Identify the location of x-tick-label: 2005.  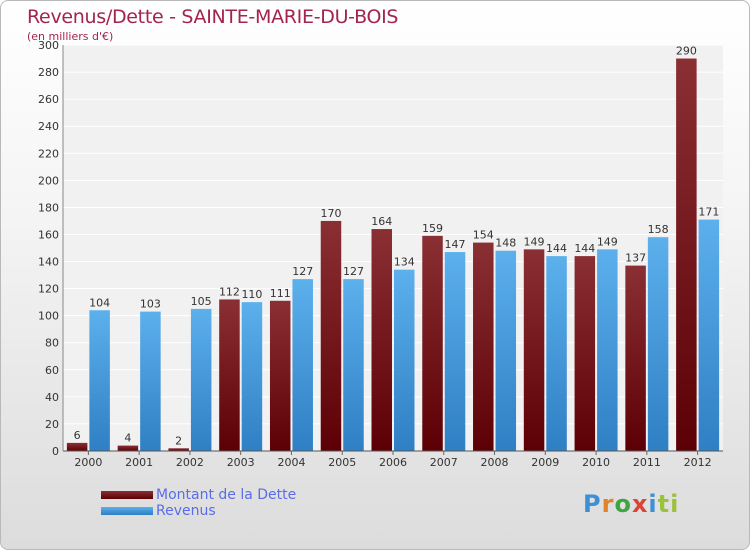
(342, 462).